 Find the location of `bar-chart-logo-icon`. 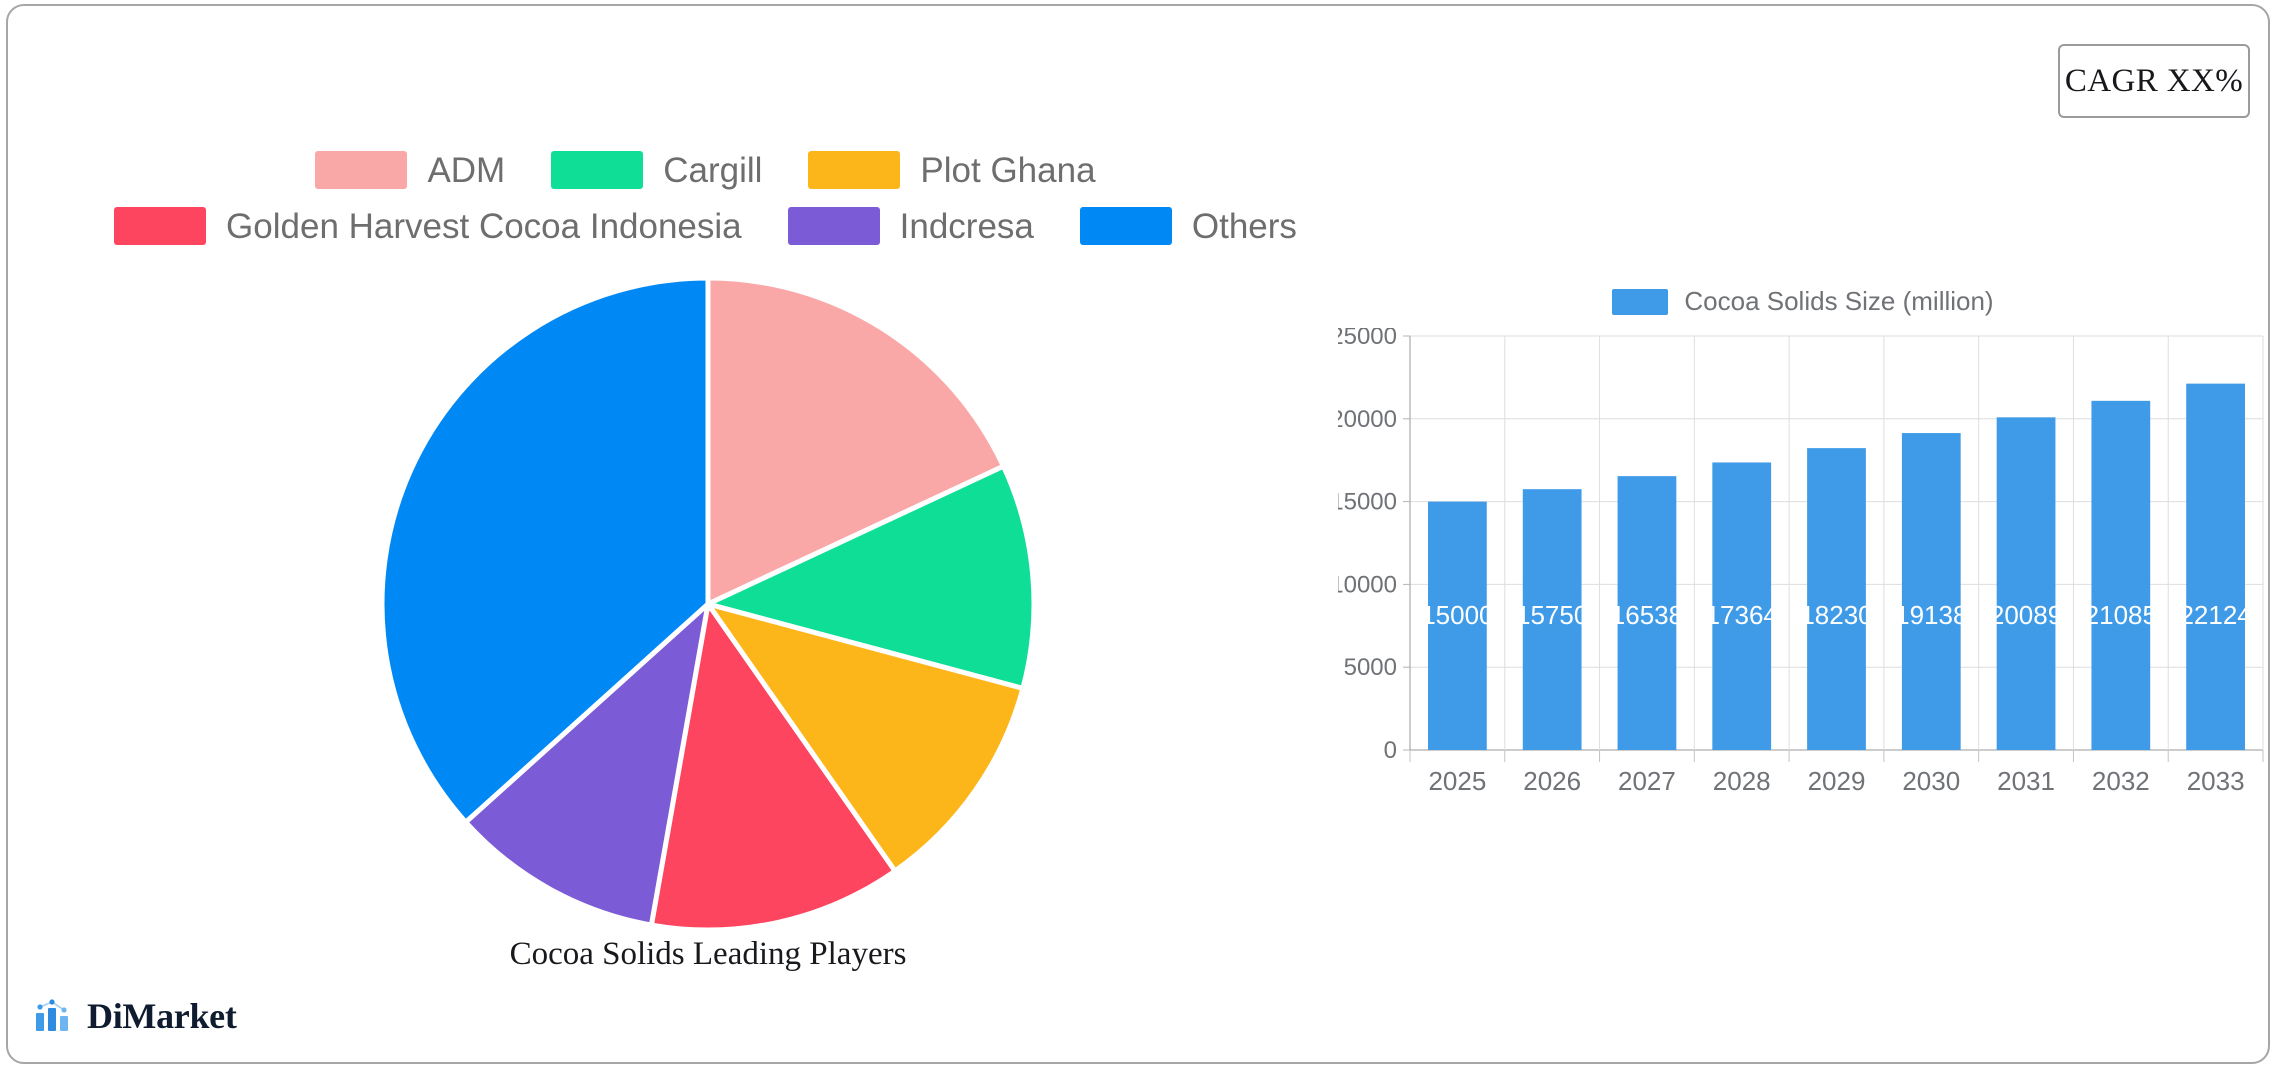

bar-chart-logo-icon is located at coordinates (52, 1015).